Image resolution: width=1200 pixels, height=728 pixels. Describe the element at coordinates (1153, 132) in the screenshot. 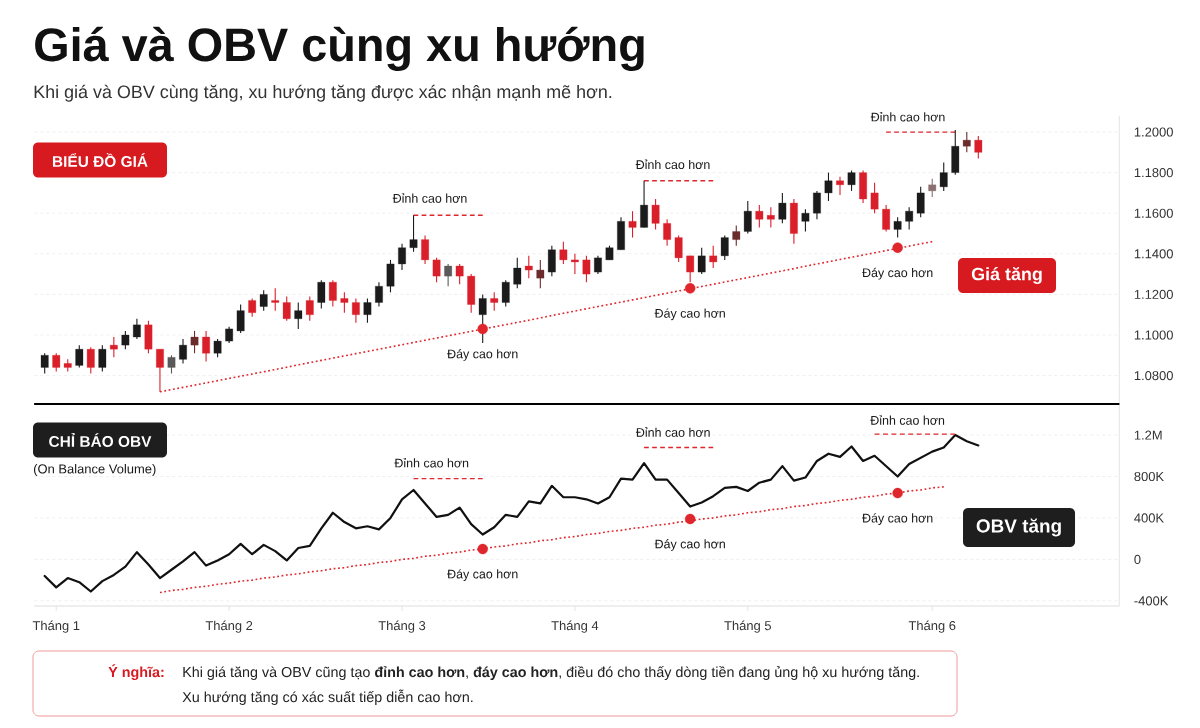

I see `y-tick-label: 1.2000` at that location.